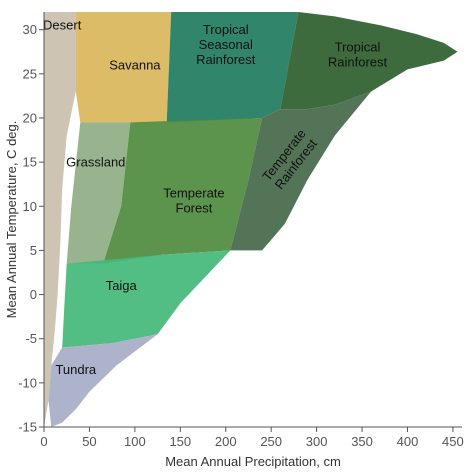  What do you see at coordinates (362, 441) in the screenshot?
I see `x-tick-label: 350` at bounding box center [362, 441].